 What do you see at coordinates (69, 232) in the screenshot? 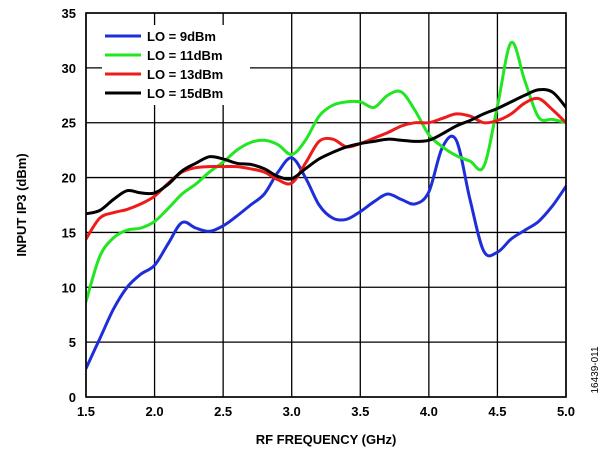
I see `y-tick-label: 15` at bounding box center [69, 232].